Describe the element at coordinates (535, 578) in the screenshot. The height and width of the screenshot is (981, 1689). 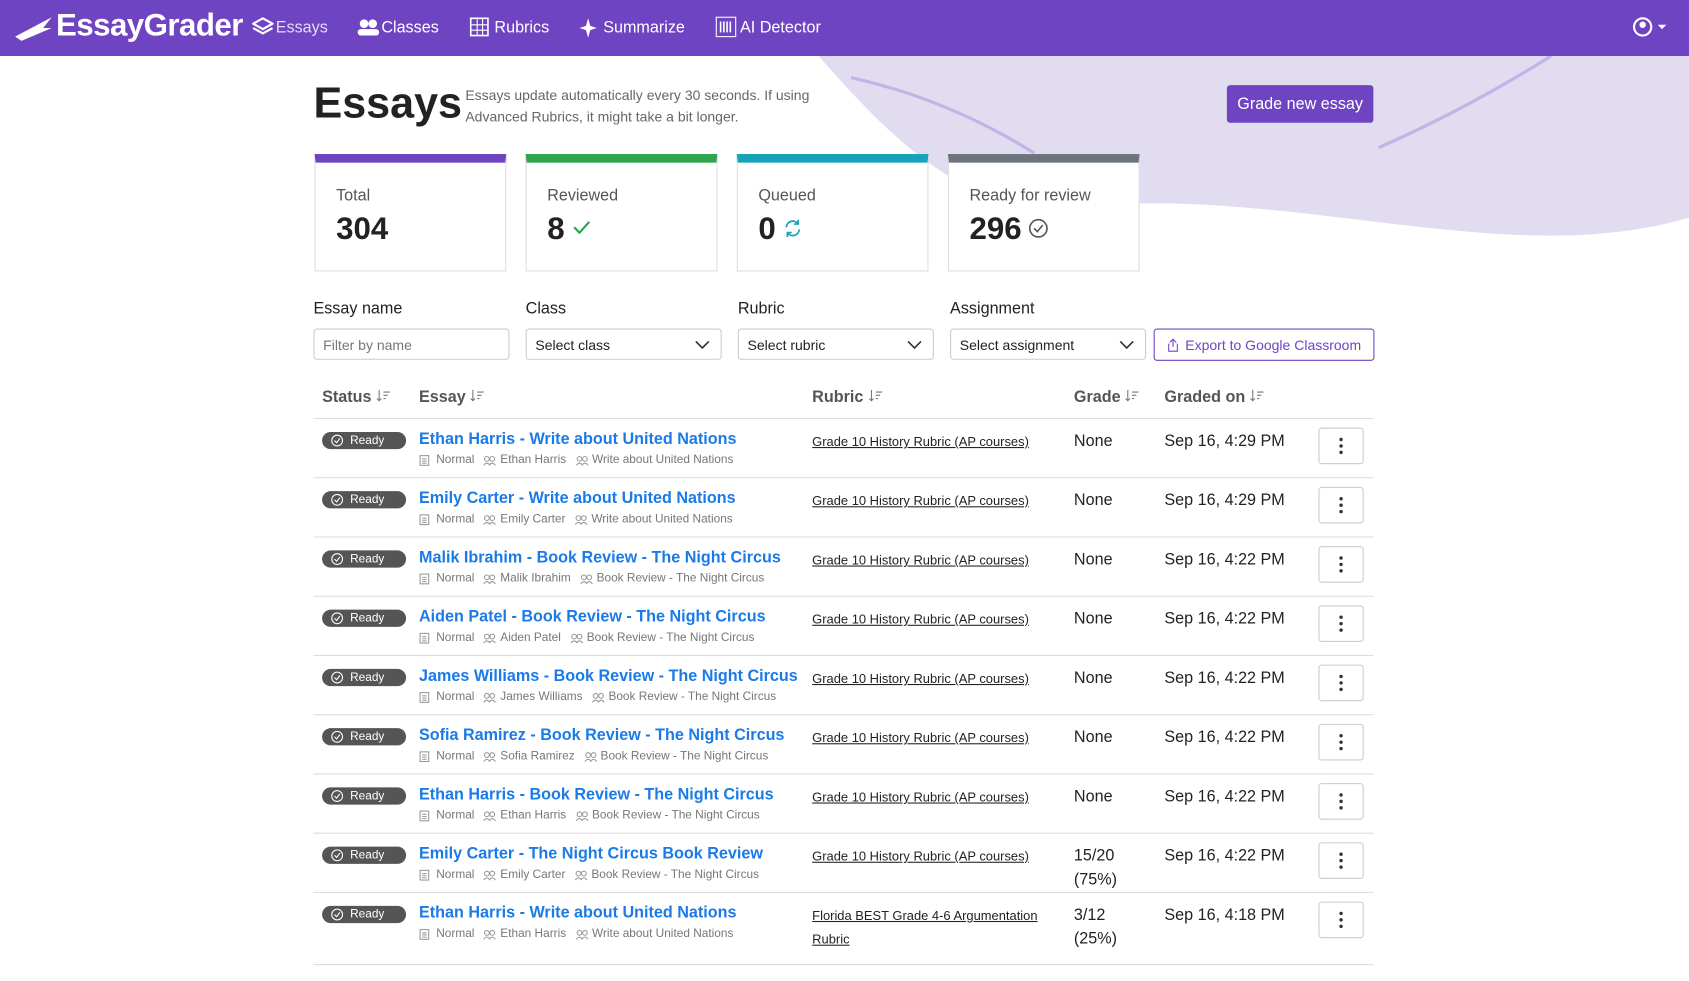
I see `meta-student: Malik Ibrahim` at that location.